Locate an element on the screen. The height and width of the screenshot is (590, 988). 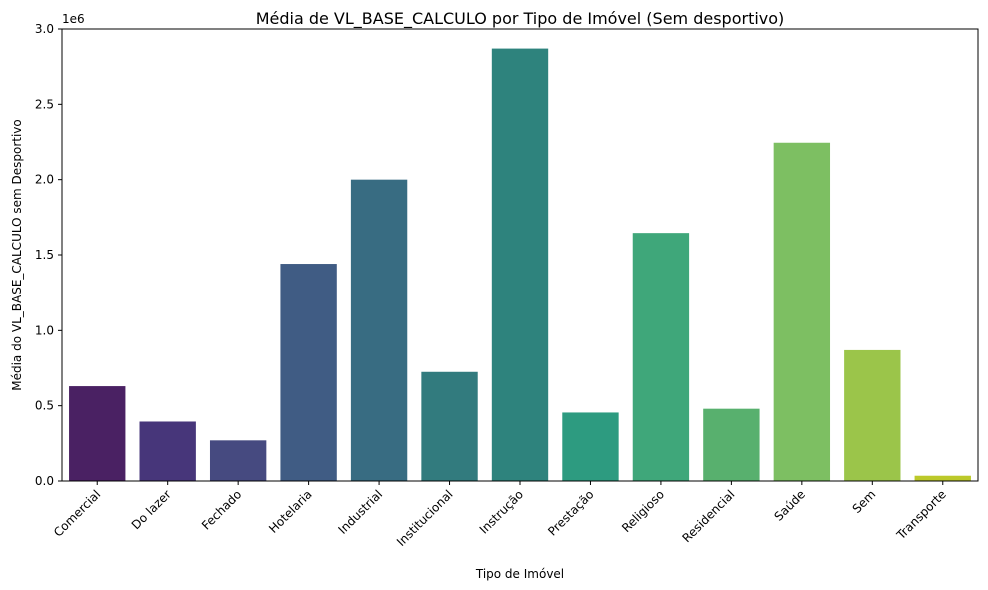
y-tick-label: 2.0 is located at coordinates (44, 180).